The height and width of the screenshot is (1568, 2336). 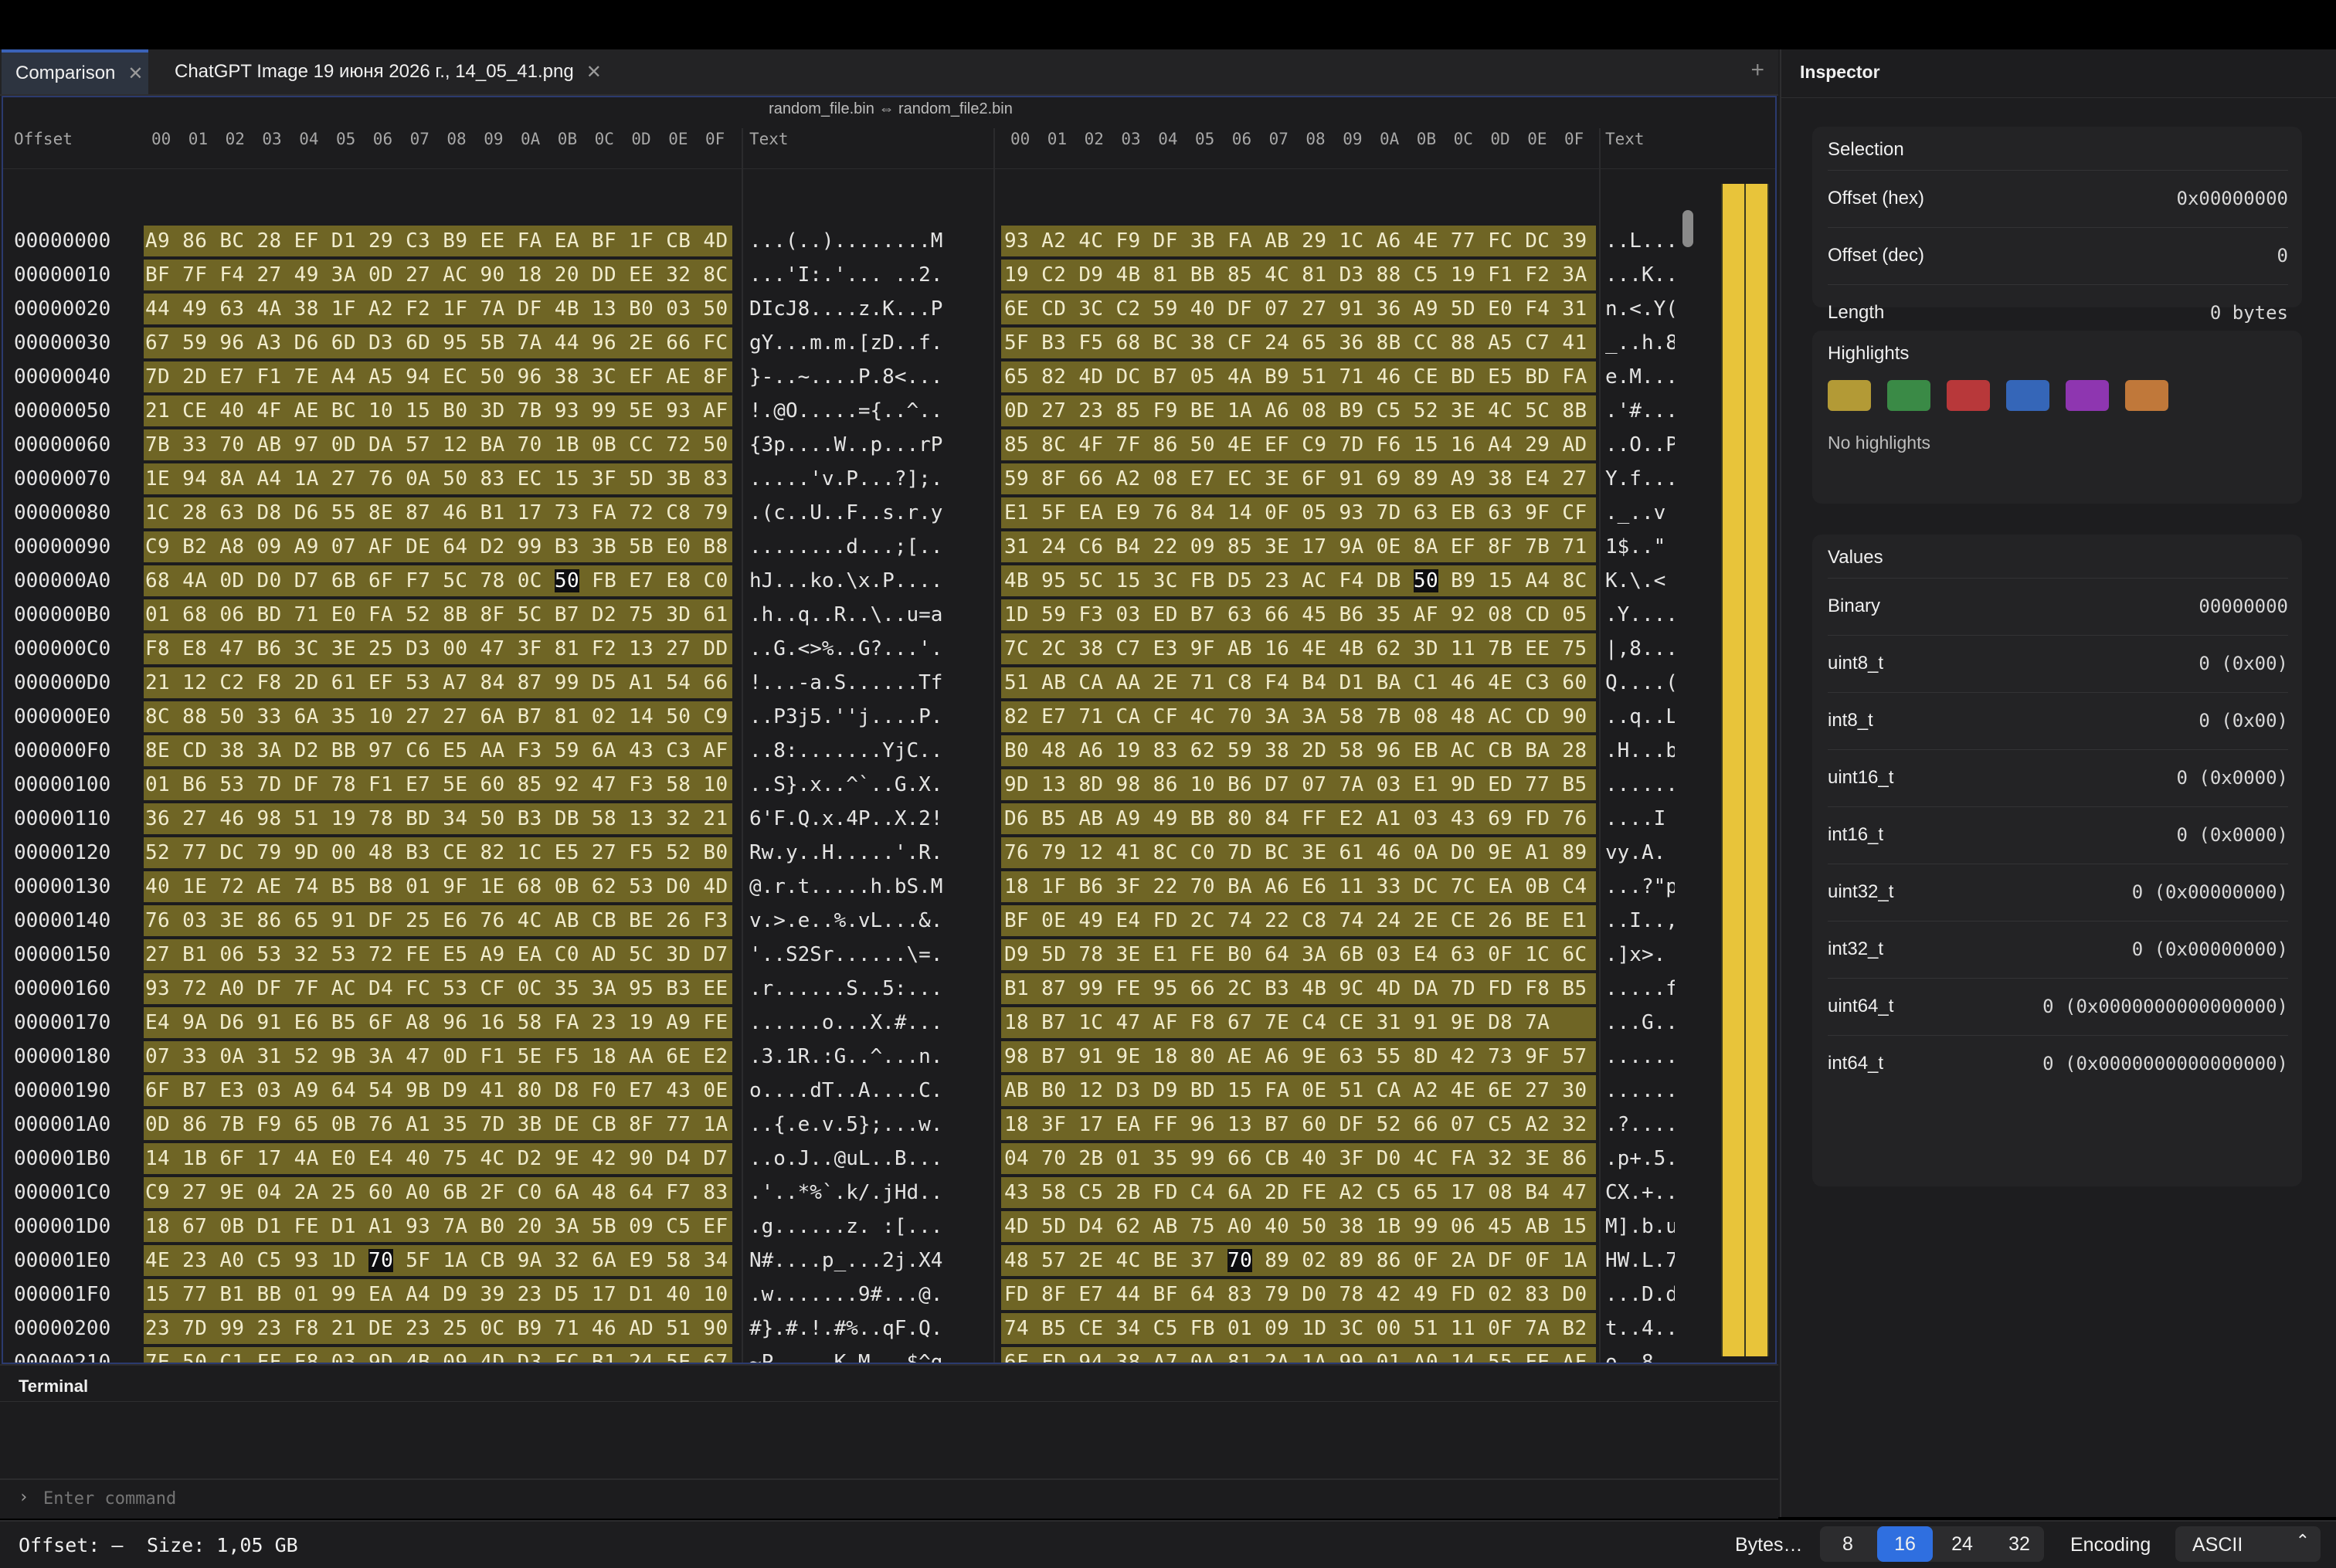 I want to click on byte: CB, so click(x=492, y=1260).